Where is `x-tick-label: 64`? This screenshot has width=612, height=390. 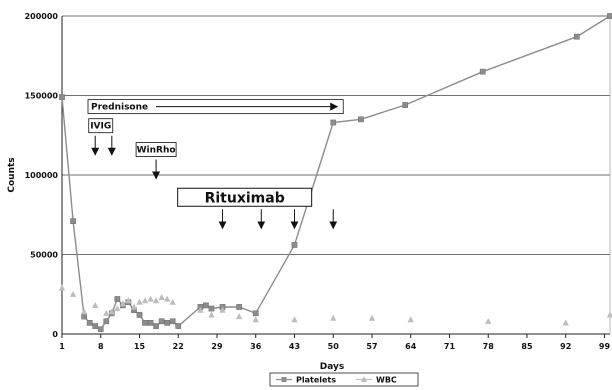 x-tick-label: 64 is located at coordinates (411, 346).